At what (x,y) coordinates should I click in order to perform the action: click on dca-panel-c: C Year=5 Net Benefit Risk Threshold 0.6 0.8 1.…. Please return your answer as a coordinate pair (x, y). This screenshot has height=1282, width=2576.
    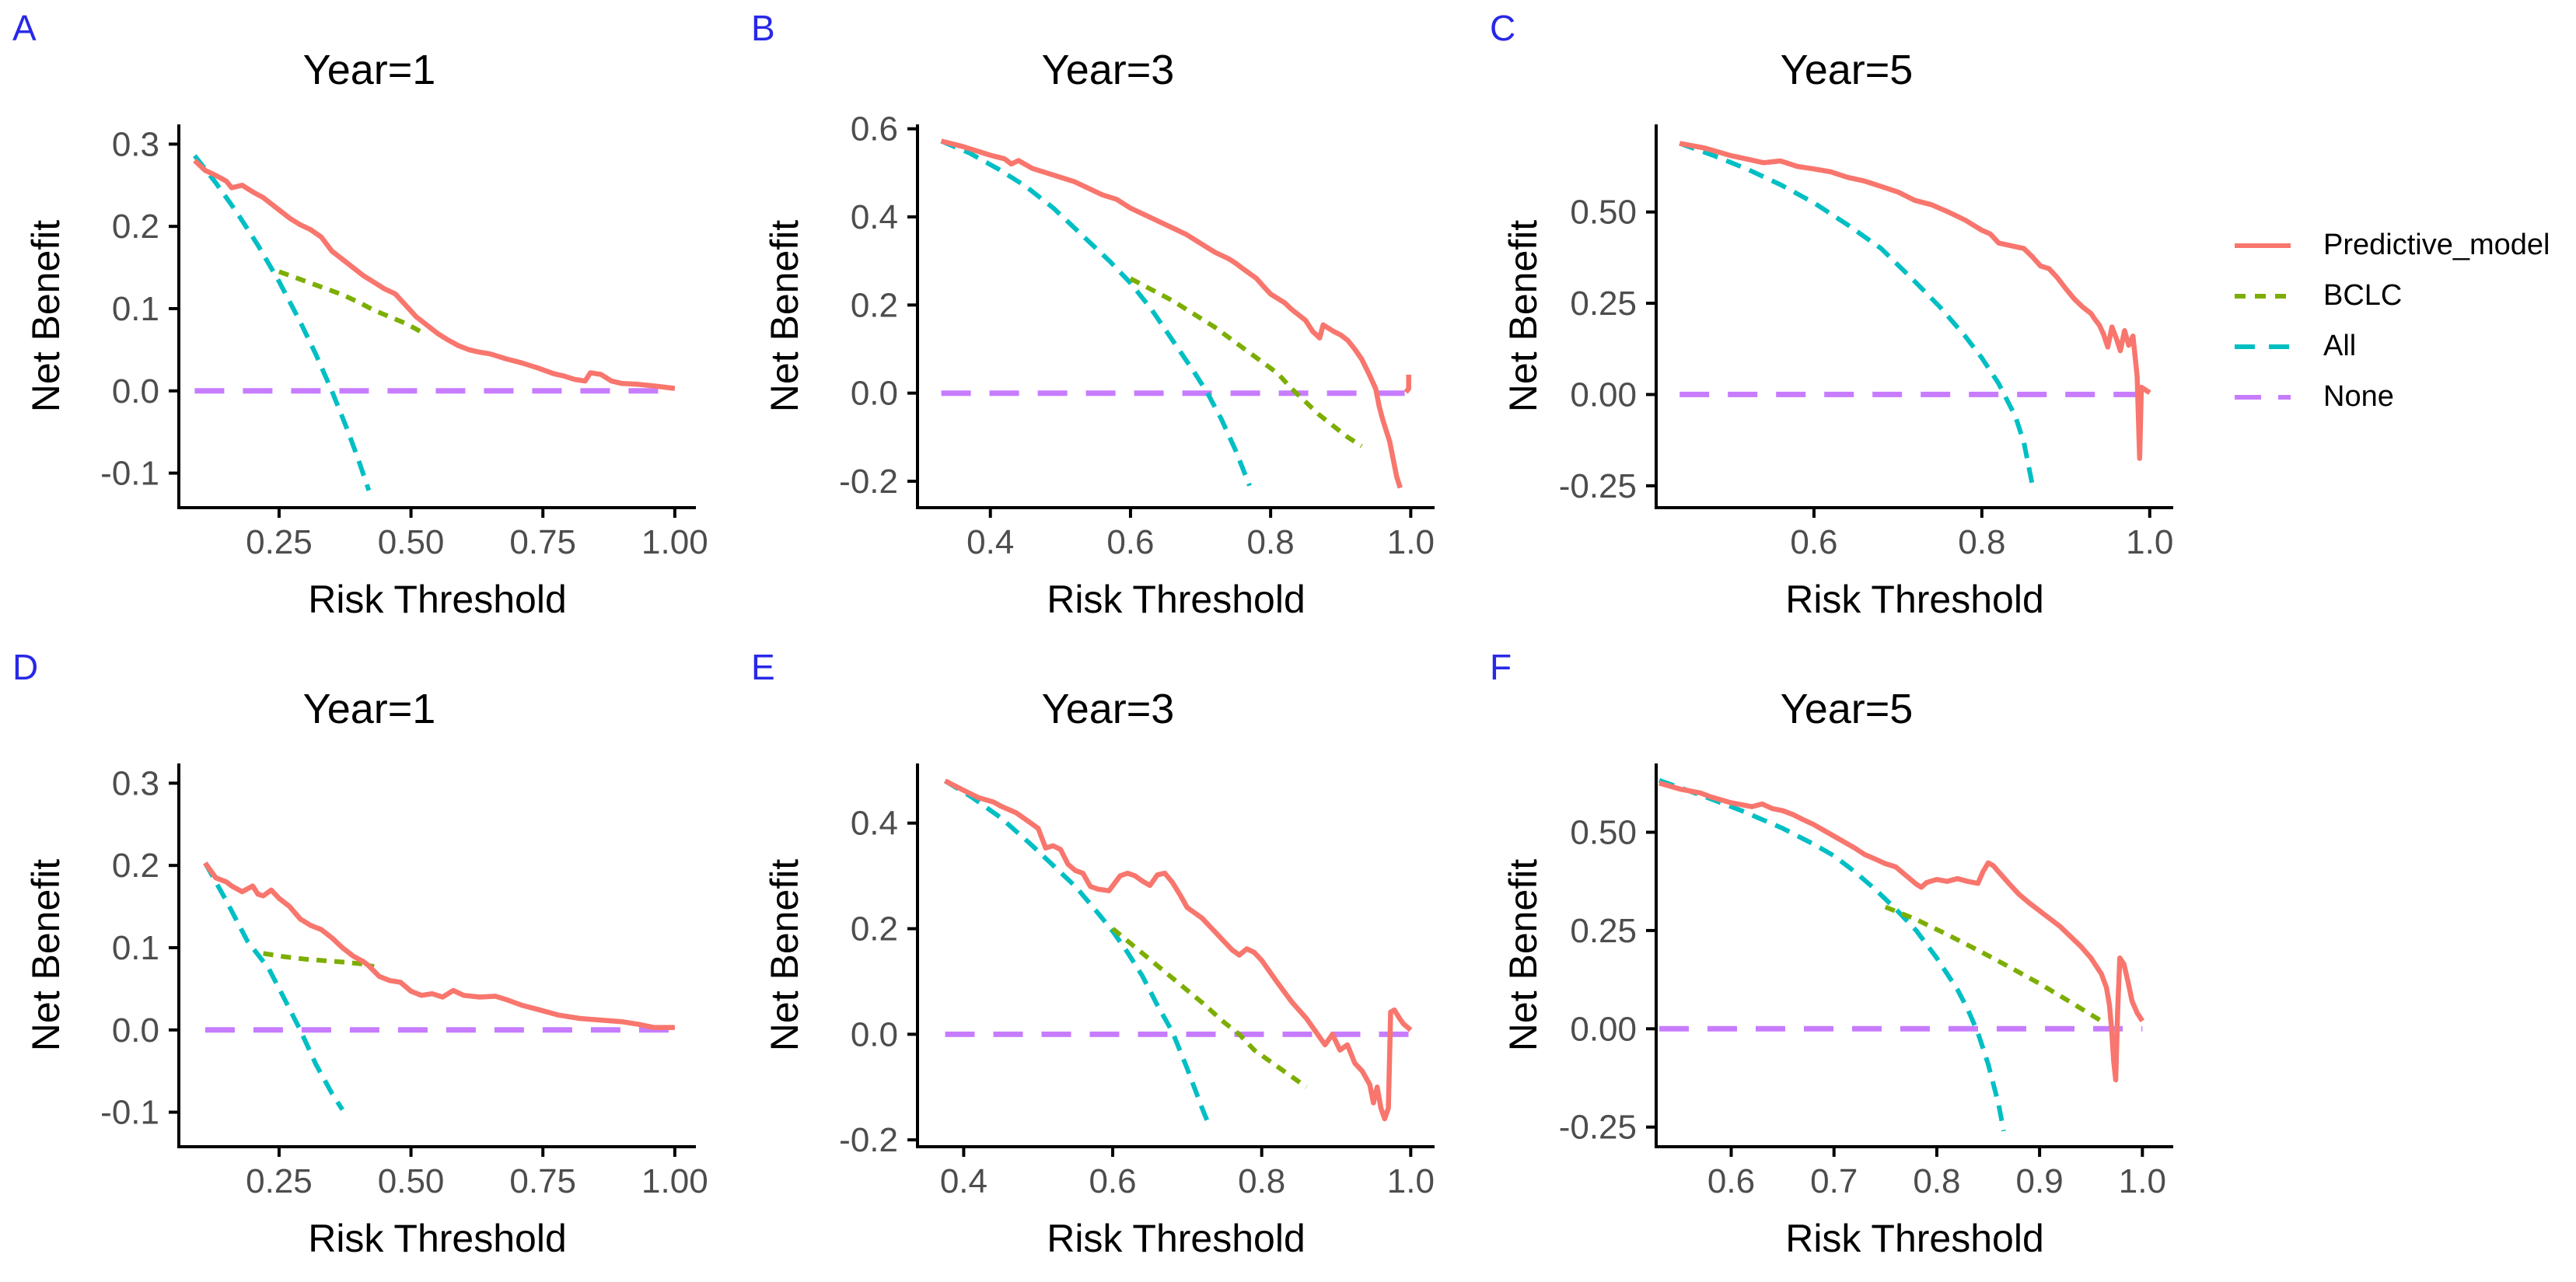
    Looking at the image, I should click on (1846, 319).